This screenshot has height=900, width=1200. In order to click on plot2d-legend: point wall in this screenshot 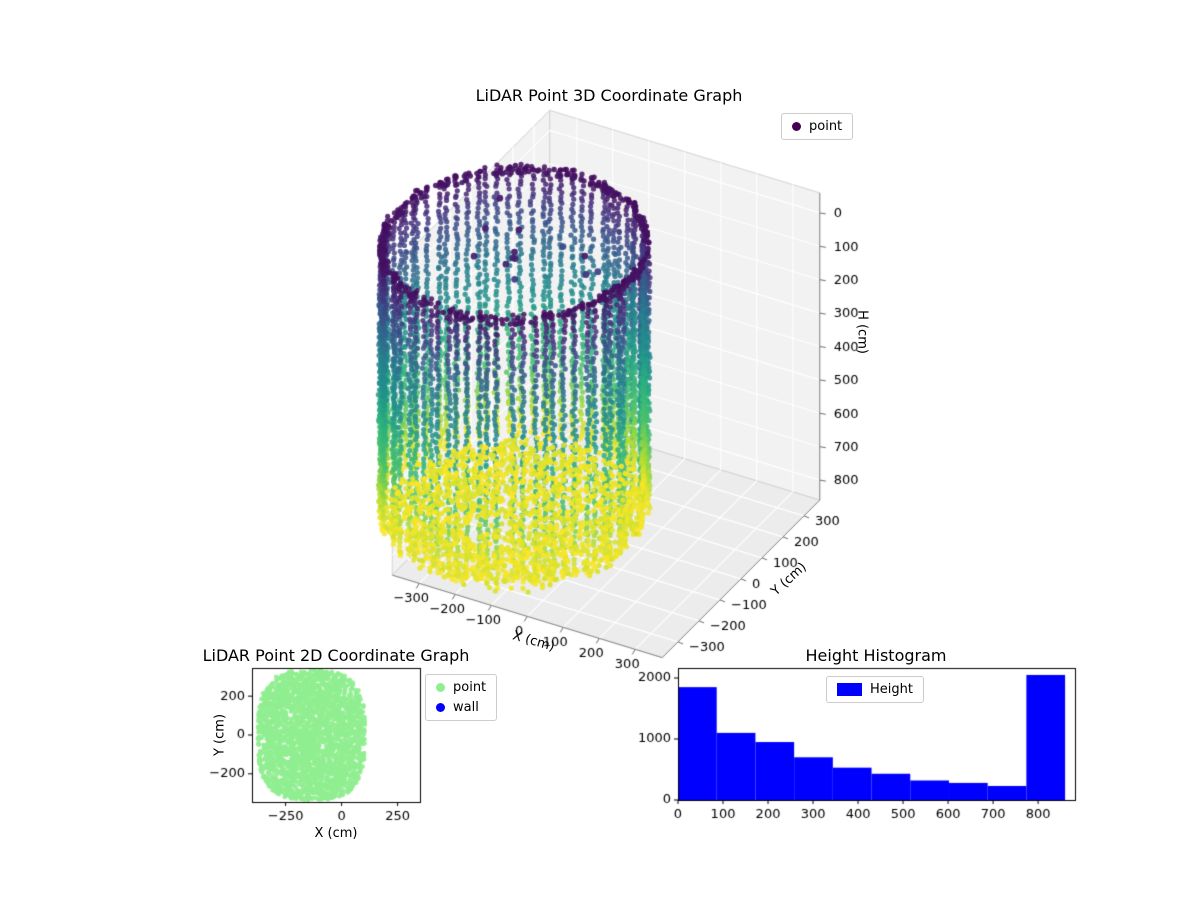, I will do `click(461, 697)`.